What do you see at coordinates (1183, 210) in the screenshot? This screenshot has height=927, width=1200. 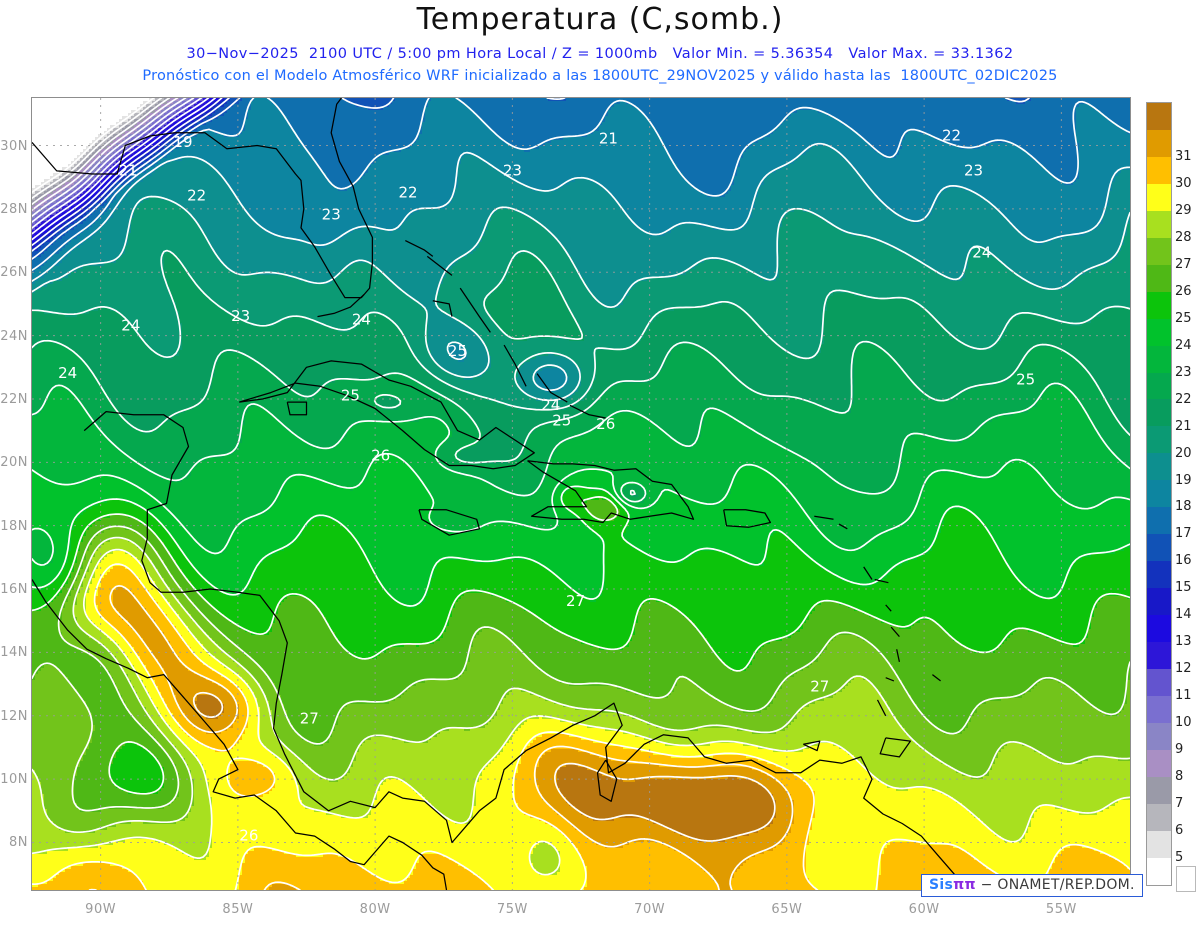 I see `colorbar-tick-29: 29` at bounding box center [1183, 210].